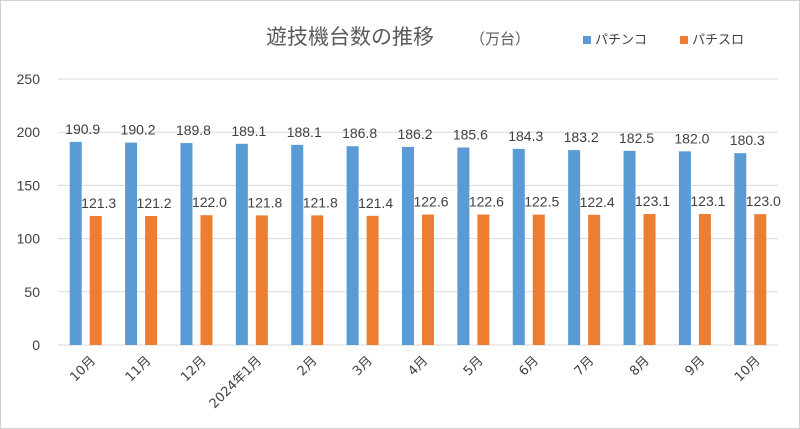  Describe the element at coordinates (684, 40) in the screenshot. I see `legend-swatch-pachislot` at that location.